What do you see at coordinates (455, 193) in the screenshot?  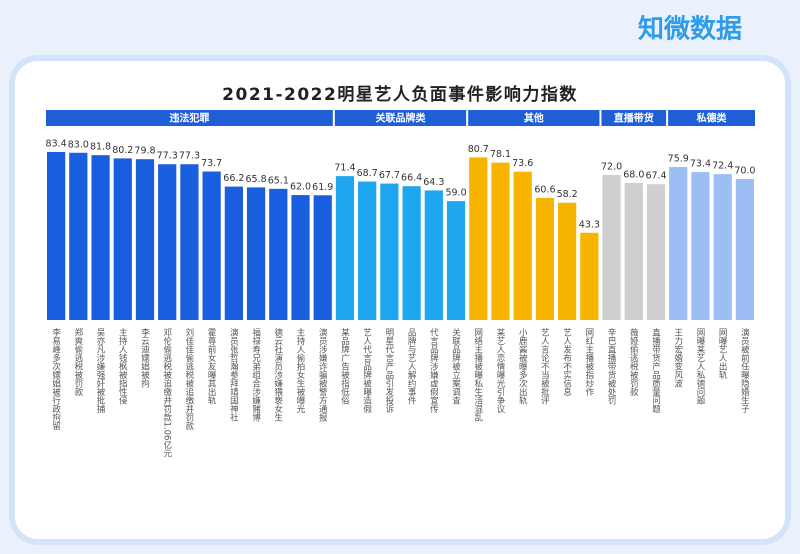 I see `value-label: 59.0` at bounding box center [455, 193].